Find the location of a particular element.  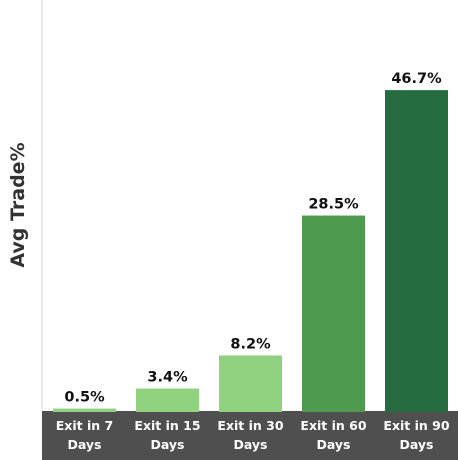

x-tick-label-2-line-2: Days is located at coordinates (167, 444).